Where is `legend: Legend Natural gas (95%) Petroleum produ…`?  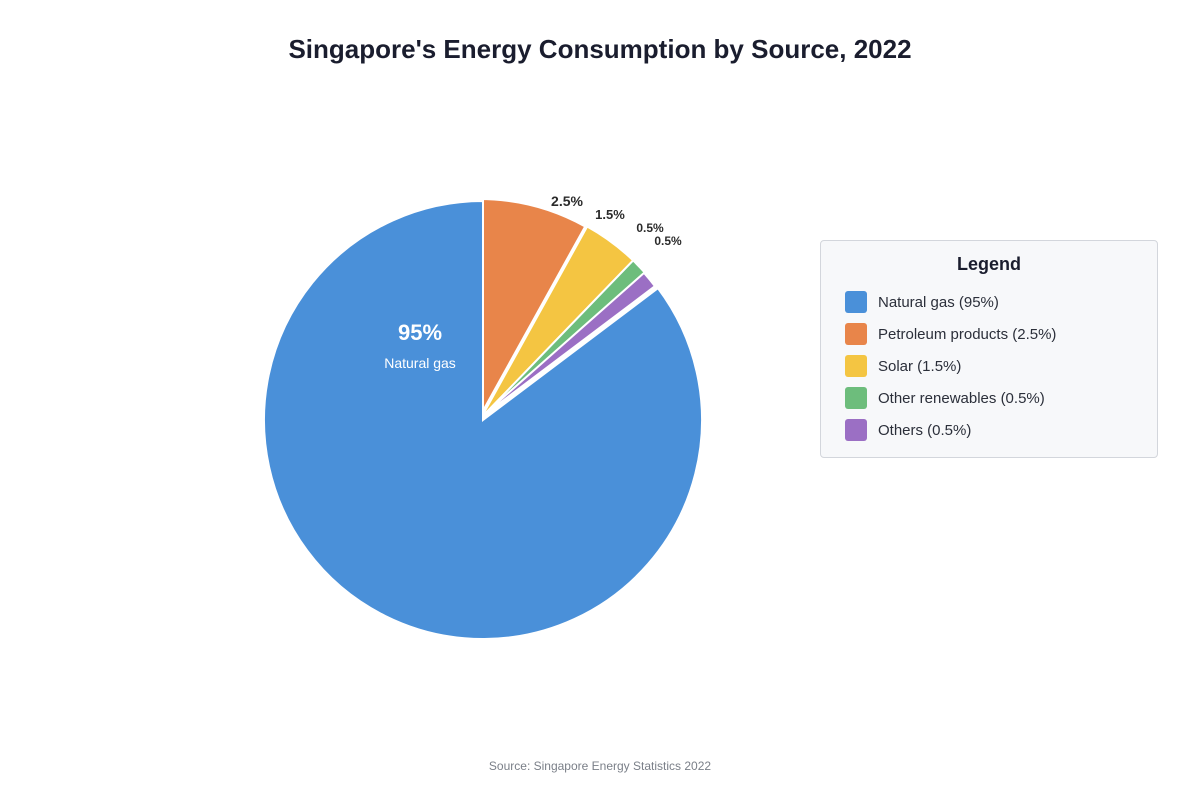 legend: Legend Natural gas (95%) Petroleum produ… is located at coordinates (989, 349).